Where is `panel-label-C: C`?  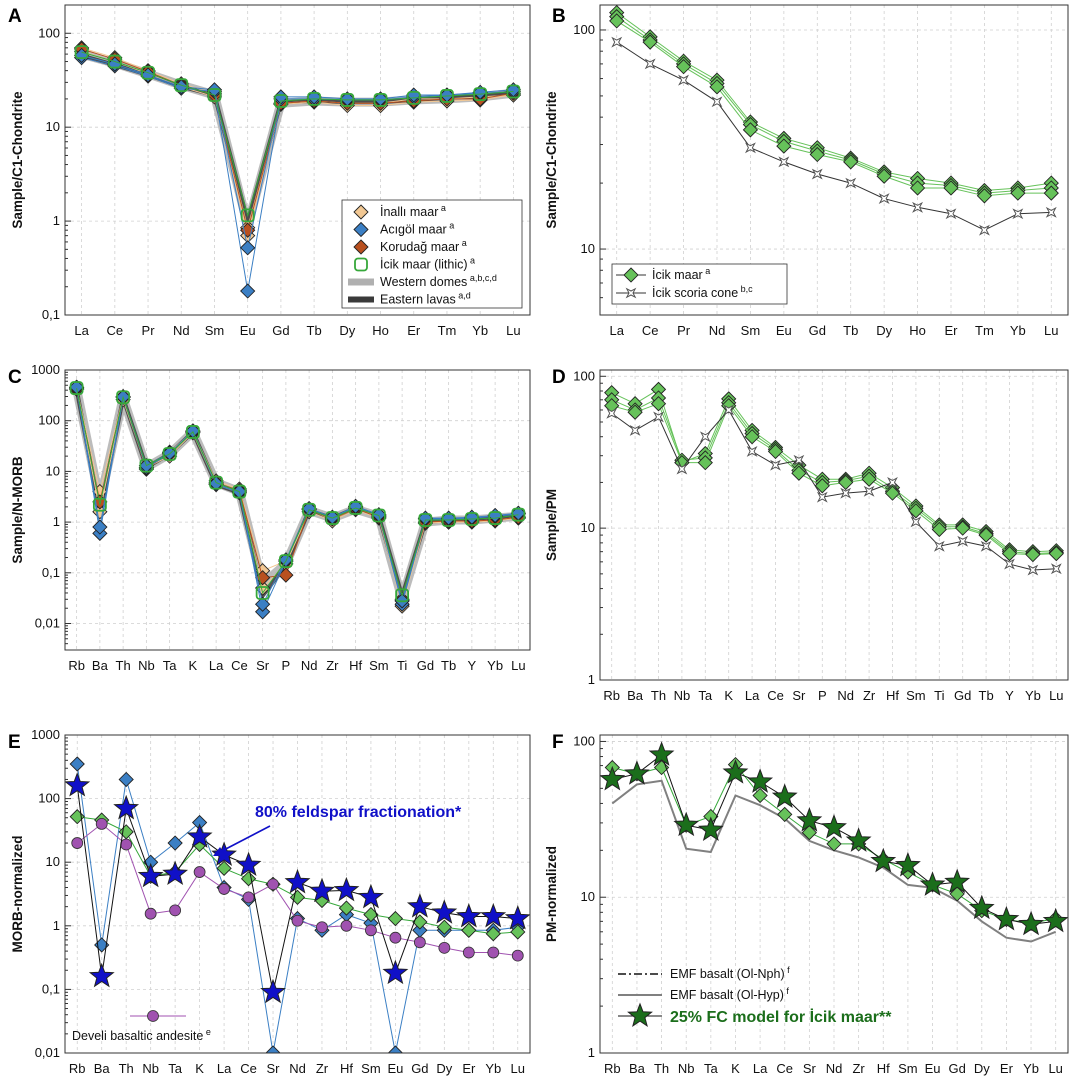 panel-label-C: C is located at coordinates (15, 377).